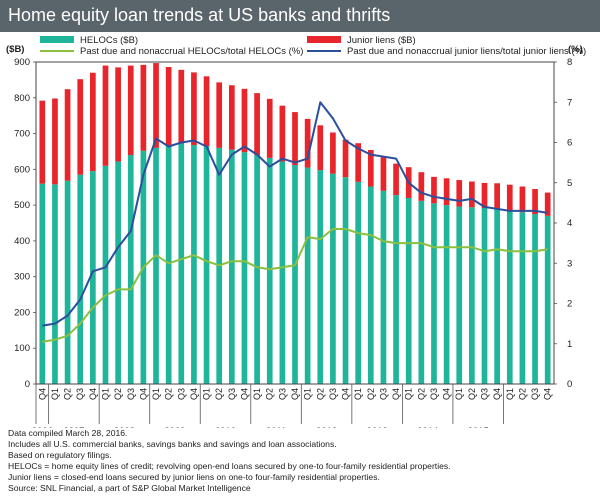 This screenshot has height=496, width=600. What do you see at coordinates (68, 433) in the screenshot?
I see `note-line: Data compiled March 28, 2016.` at bounding box center [68, 433].